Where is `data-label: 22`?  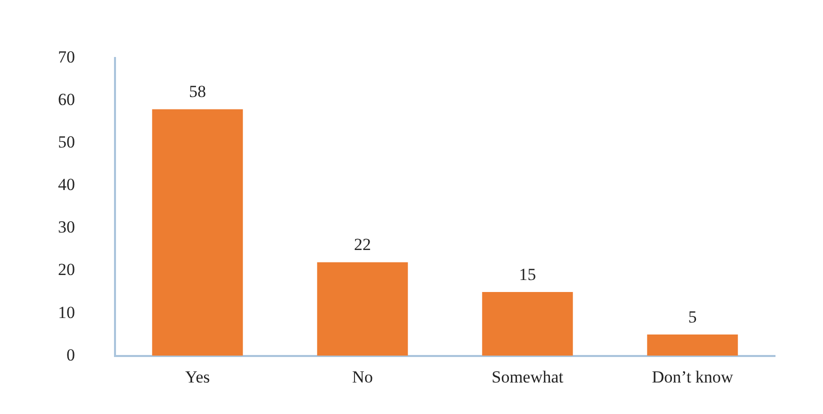 data-label: 22 is located at coordinates (362, 244).